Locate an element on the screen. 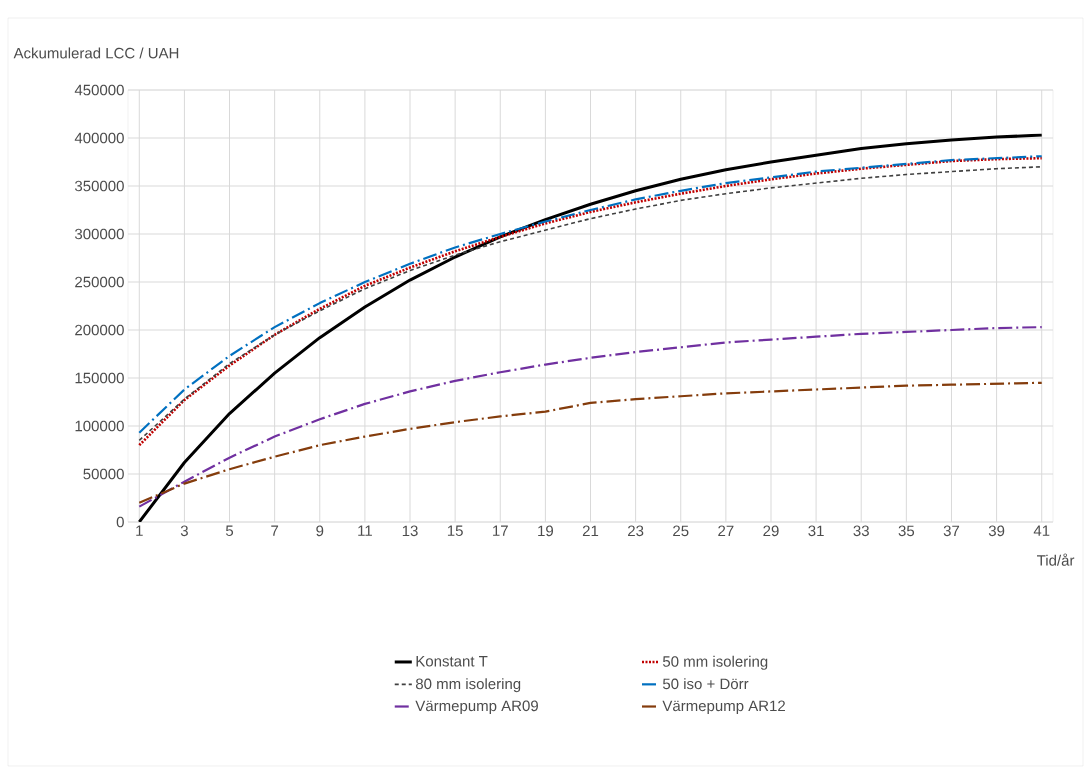  legend-label: Värmepump AR09 is located at coordinates (476, 707).